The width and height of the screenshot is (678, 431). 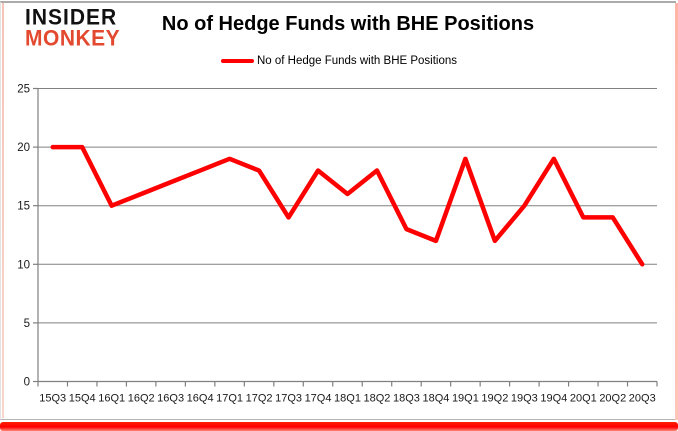 What do you see at coordinates (3, 210) in the screenshot?
I see `left-pink-edge` at bounding box center [3, 210].